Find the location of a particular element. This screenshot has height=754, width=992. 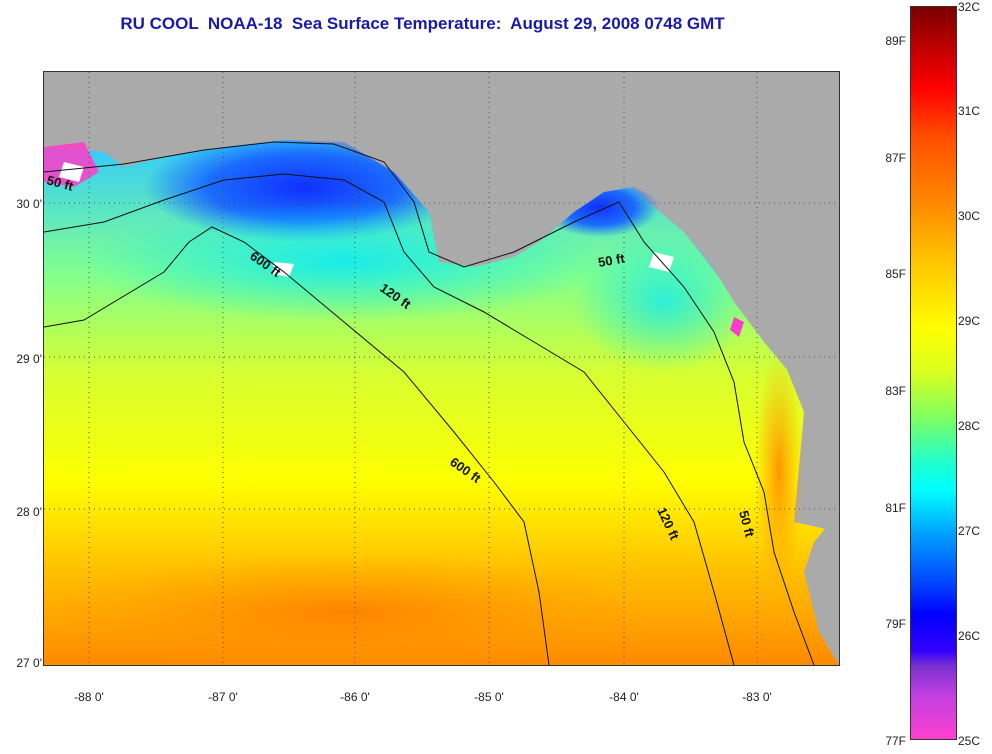

colorbar-label-32c: 32C is located at coordinates (969, 7).